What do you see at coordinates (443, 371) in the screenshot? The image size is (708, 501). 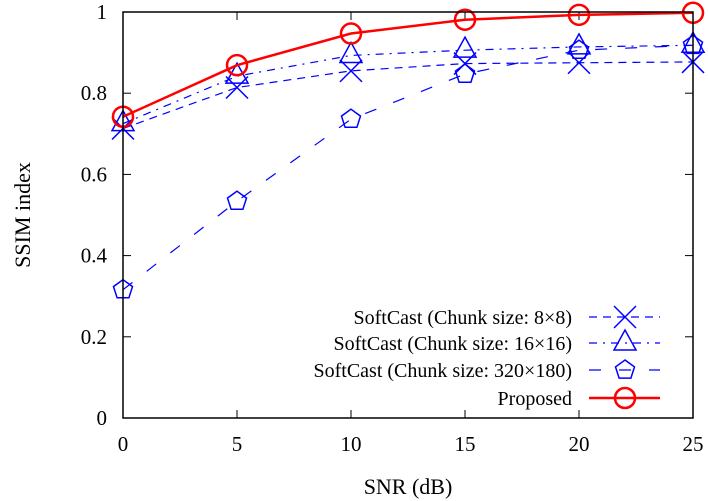 I see `legend-label: SoftCast (Chunk size: 320×180)` at bounding box center [443, 371].